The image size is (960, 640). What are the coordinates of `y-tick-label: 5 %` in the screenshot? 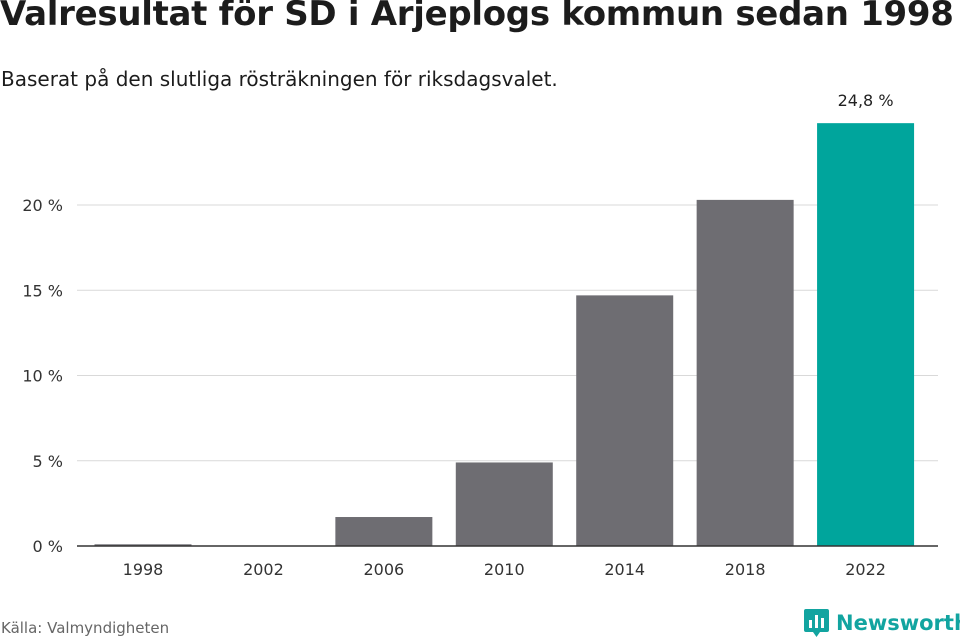 It's located at (48, 461).